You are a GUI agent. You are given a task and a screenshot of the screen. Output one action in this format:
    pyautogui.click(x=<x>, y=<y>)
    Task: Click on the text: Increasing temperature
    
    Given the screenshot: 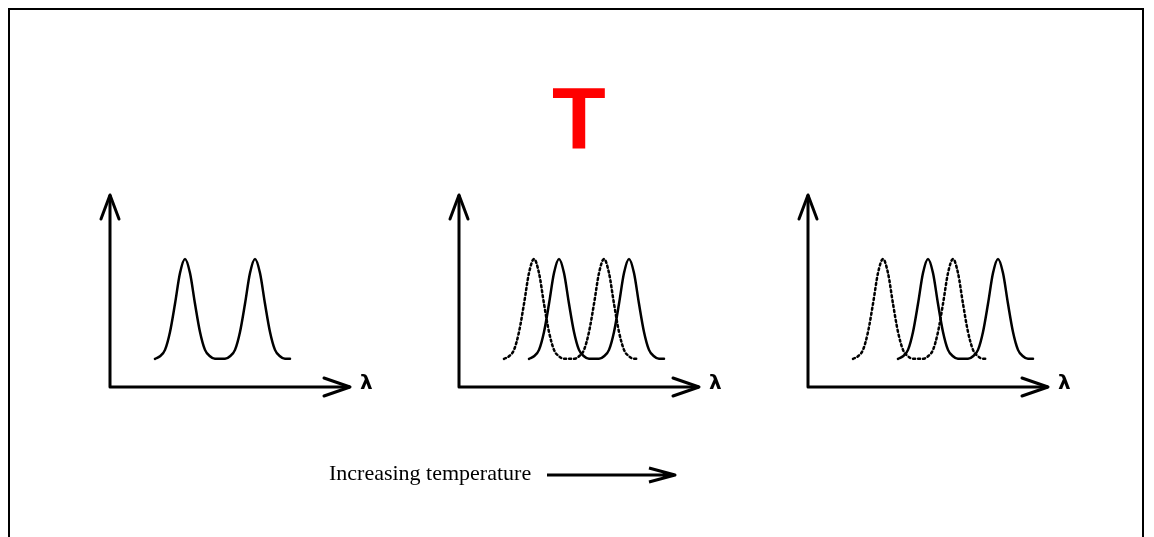 What is the action you would take?
    pyautogui.click(x=430, y=472)
    